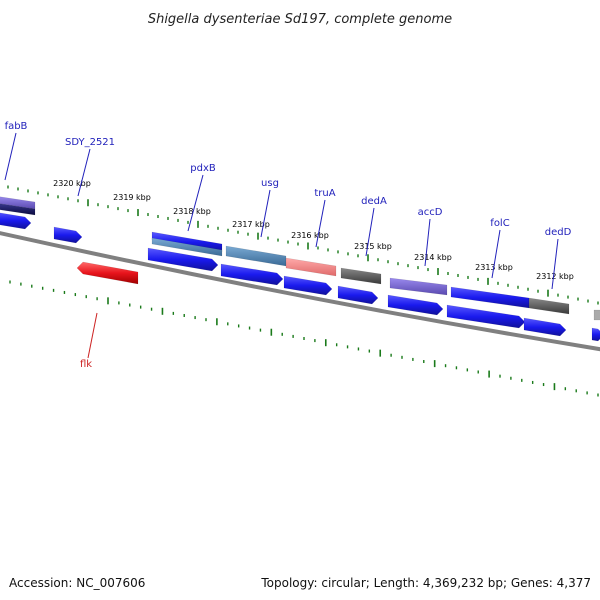  Describe the element at coordinates (361, 276) in the screenshot. I see `dedA-block` at that location.